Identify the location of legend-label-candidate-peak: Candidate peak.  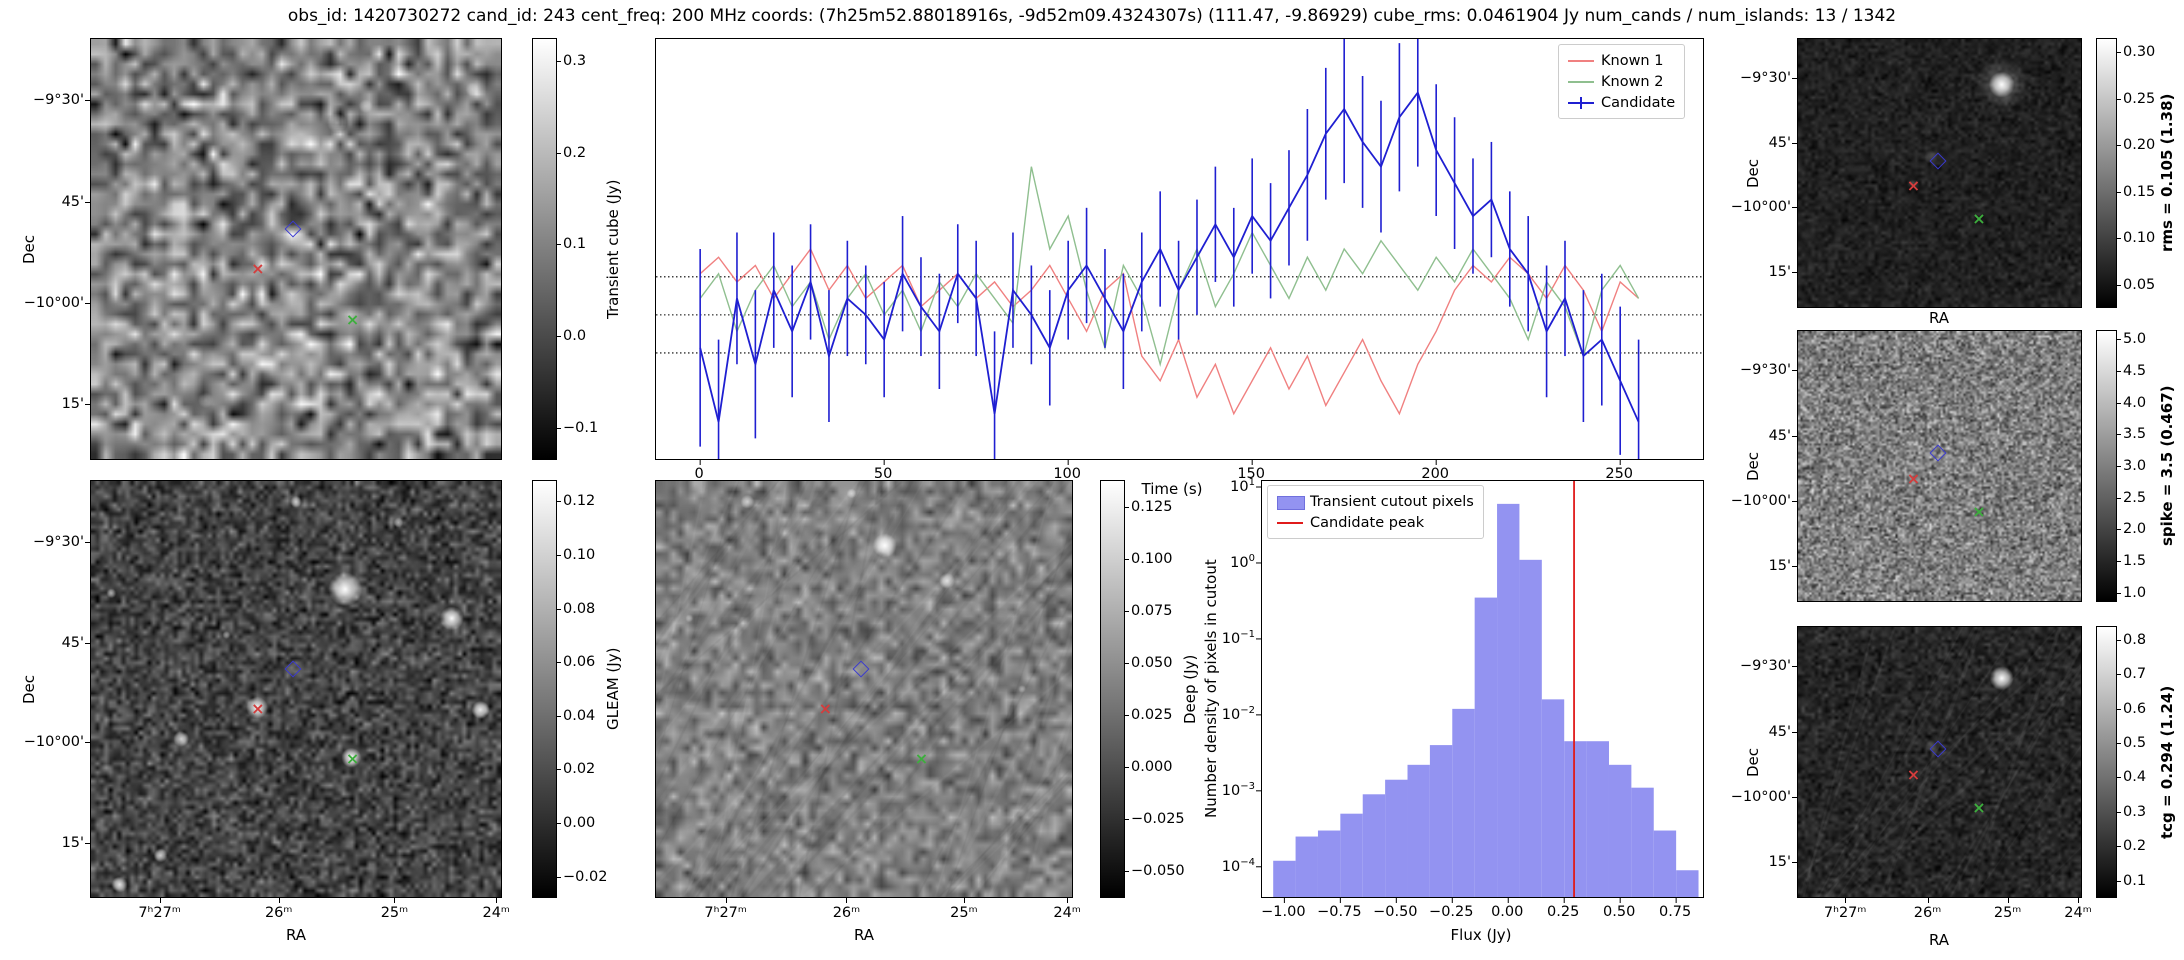
(1367, 522).